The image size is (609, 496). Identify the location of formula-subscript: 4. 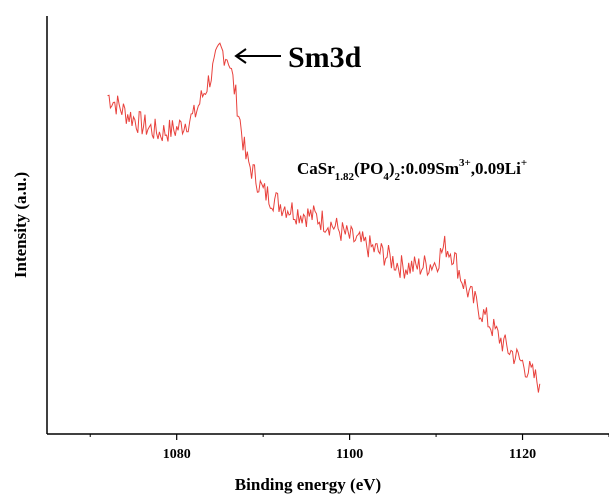
(386, 177).